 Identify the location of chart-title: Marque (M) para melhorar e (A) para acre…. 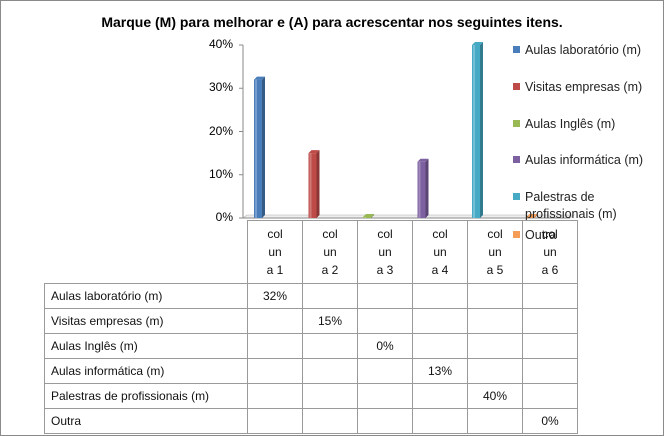
(332, 22).